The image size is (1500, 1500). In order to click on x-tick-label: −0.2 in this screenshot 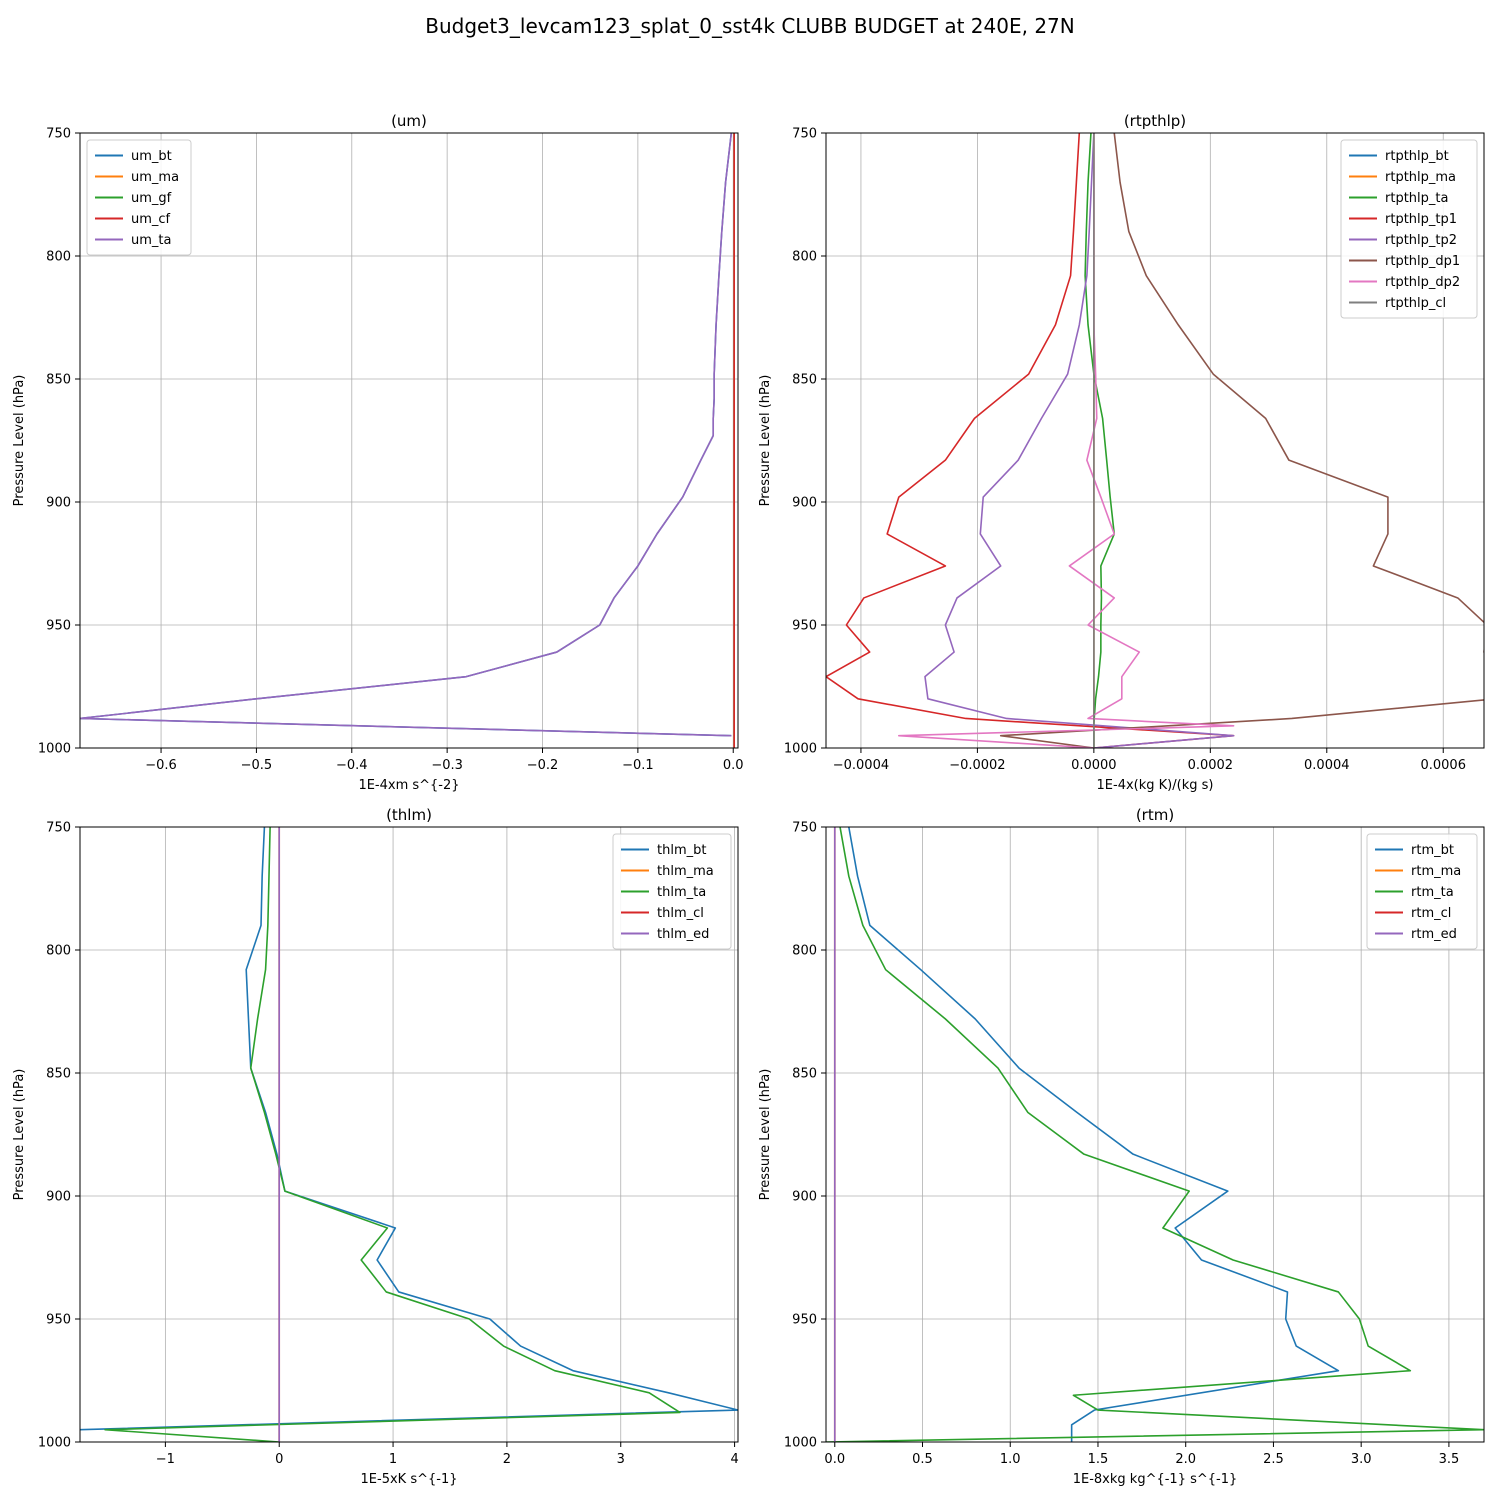, I will do `click(543, 765)`.